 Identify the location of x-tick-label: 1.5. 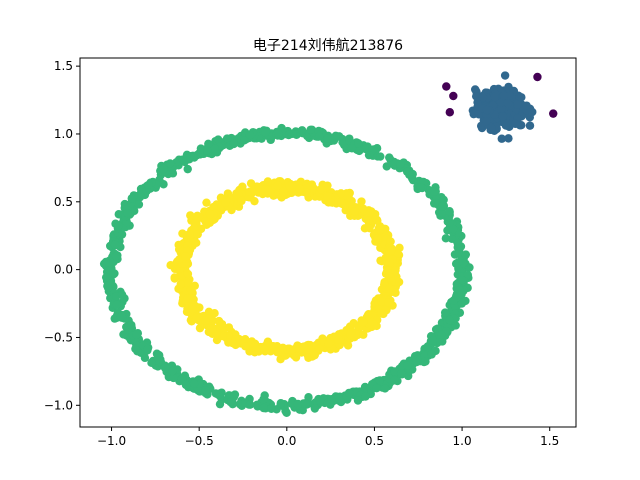
(549, 441).